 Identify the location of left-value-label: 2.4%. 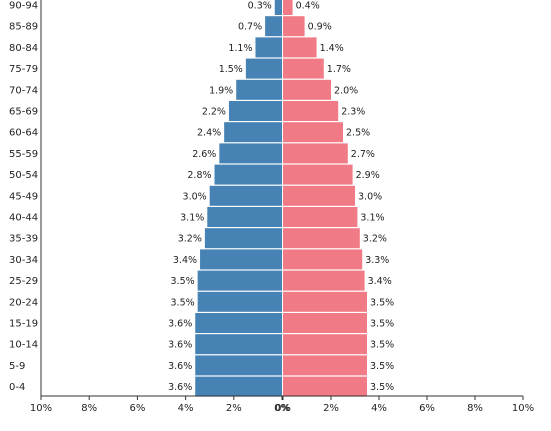
(209, 133).